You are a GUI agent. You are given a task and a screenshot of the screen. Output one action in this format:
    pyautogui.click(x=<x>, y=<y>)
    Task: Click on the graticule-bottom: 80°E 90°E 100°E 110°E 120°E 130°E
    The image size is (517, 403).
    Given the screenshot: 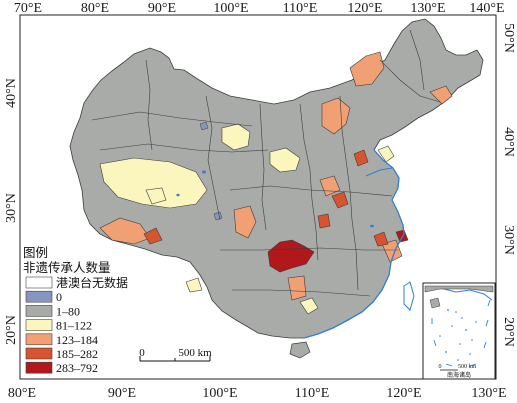 What is the action you would take?
    pyautogui.click(x=257, y=393)
    